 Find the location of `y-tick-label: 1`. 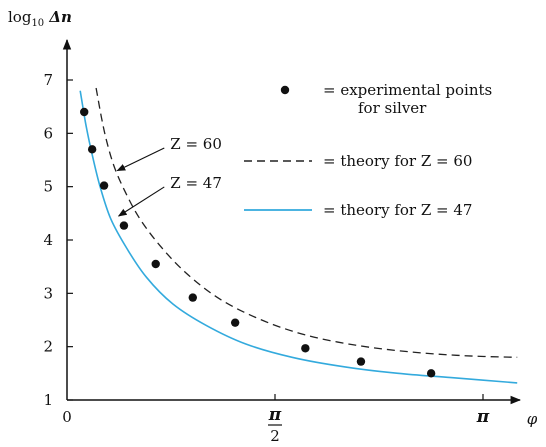

y-tick-label: 1 is located at coordinates (48, 400).